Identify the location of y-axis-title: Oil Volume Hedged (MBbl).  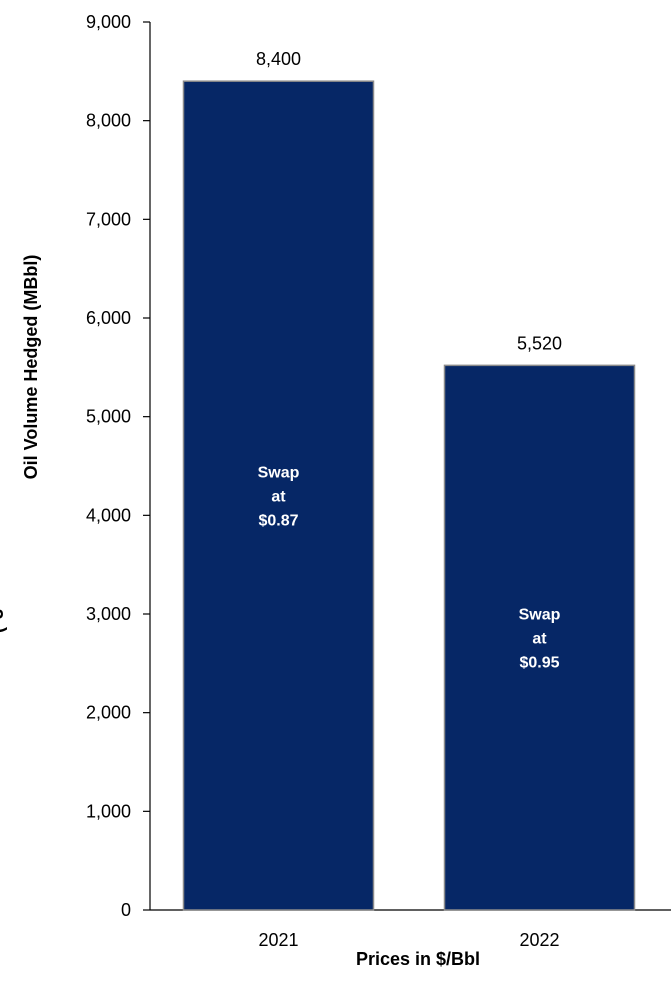
(31, 367).